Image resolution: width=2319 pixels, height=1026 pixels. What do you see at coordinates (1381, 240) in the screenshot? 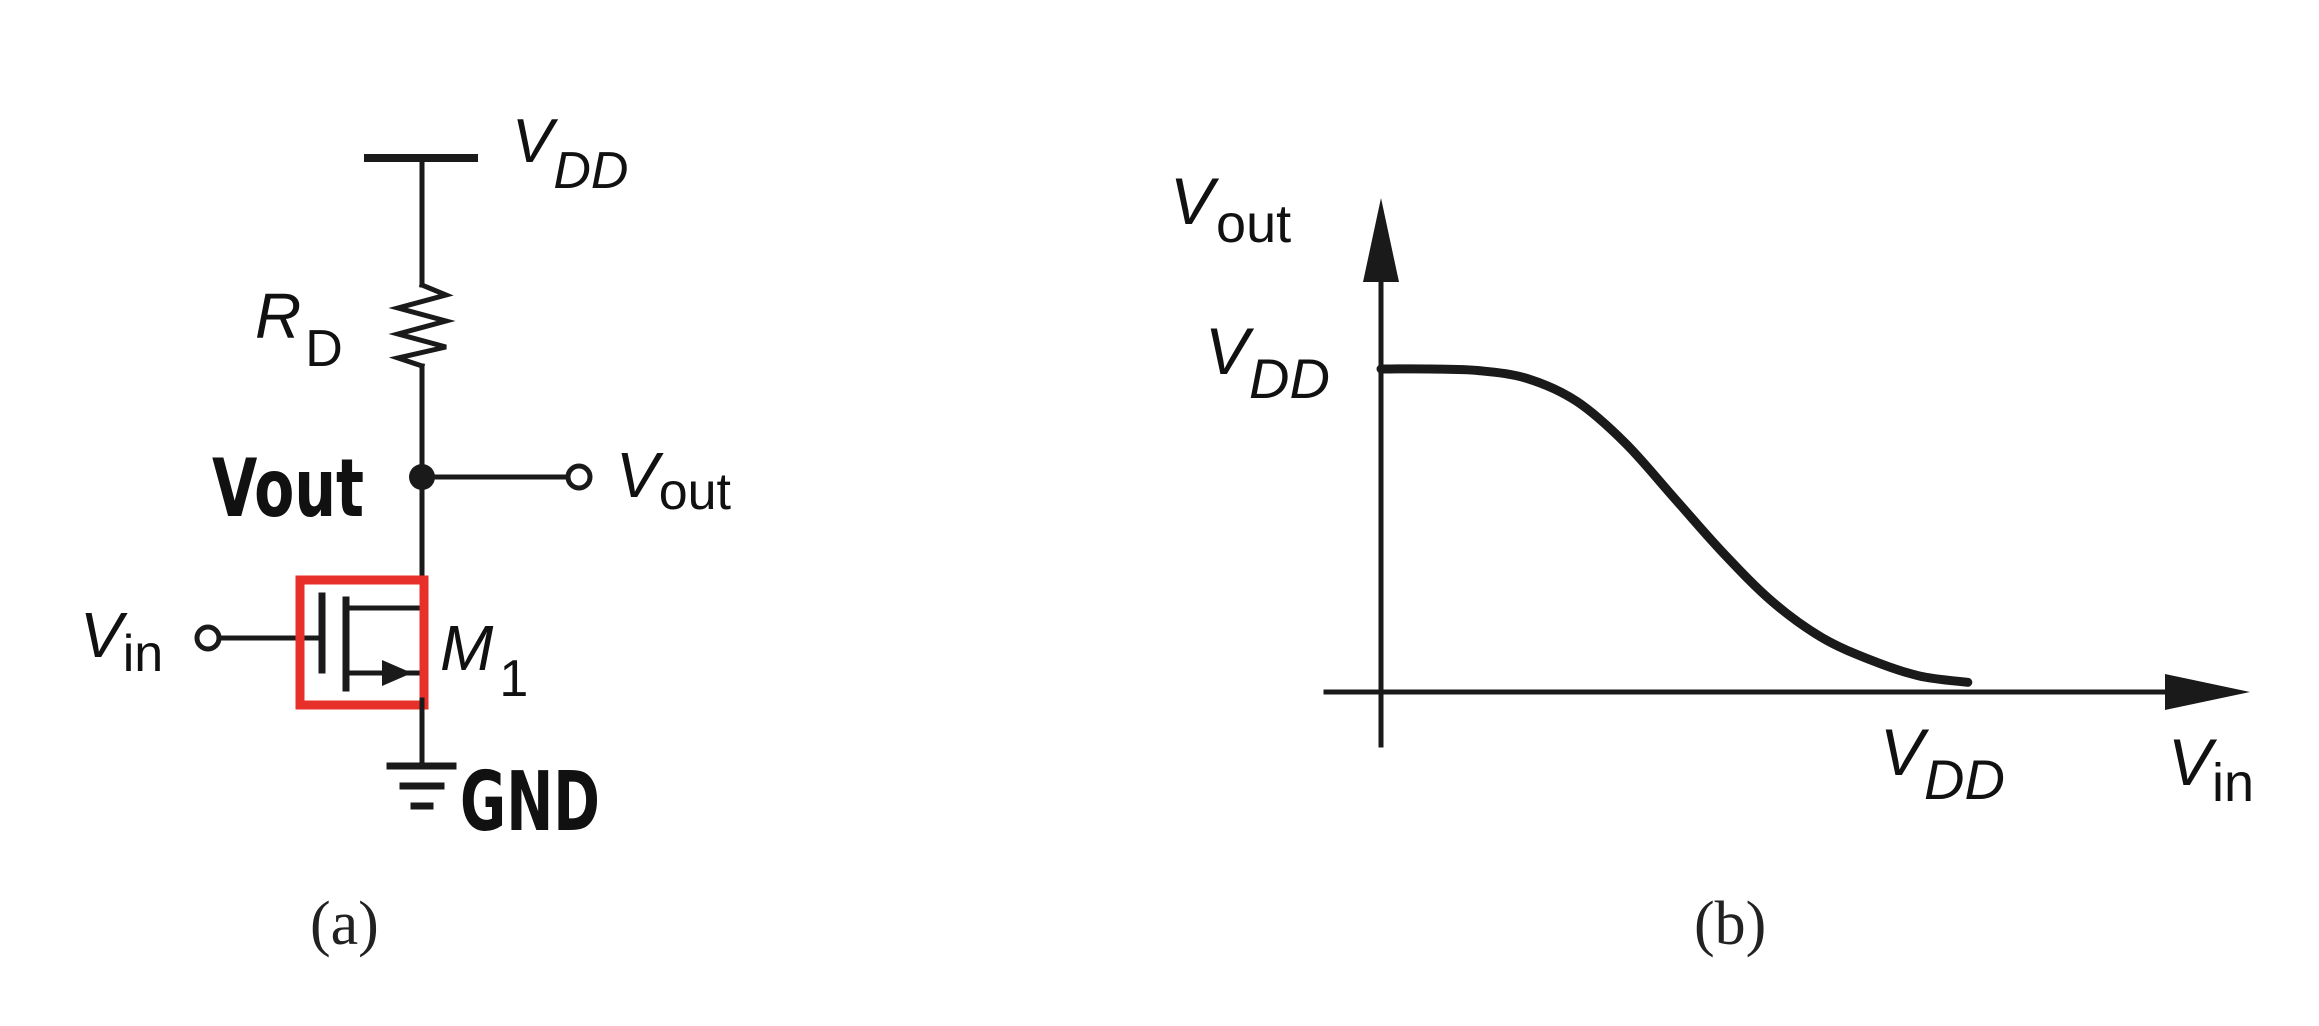
I see `y-axis-arrow-icon` at bounding box center [1381, 240].